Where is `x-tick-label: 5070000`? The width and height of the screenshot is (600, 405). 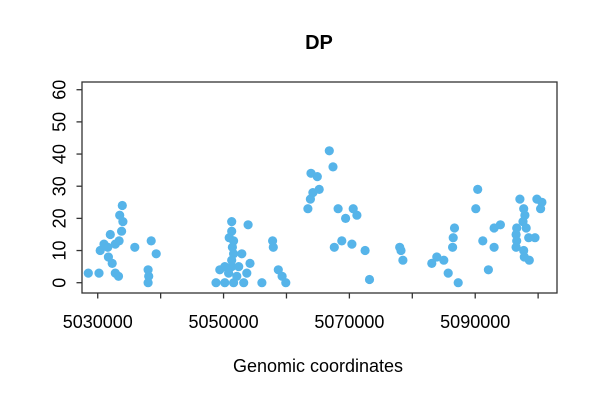
x-tick-label: 5070000 is located at coordinates (349, 322).